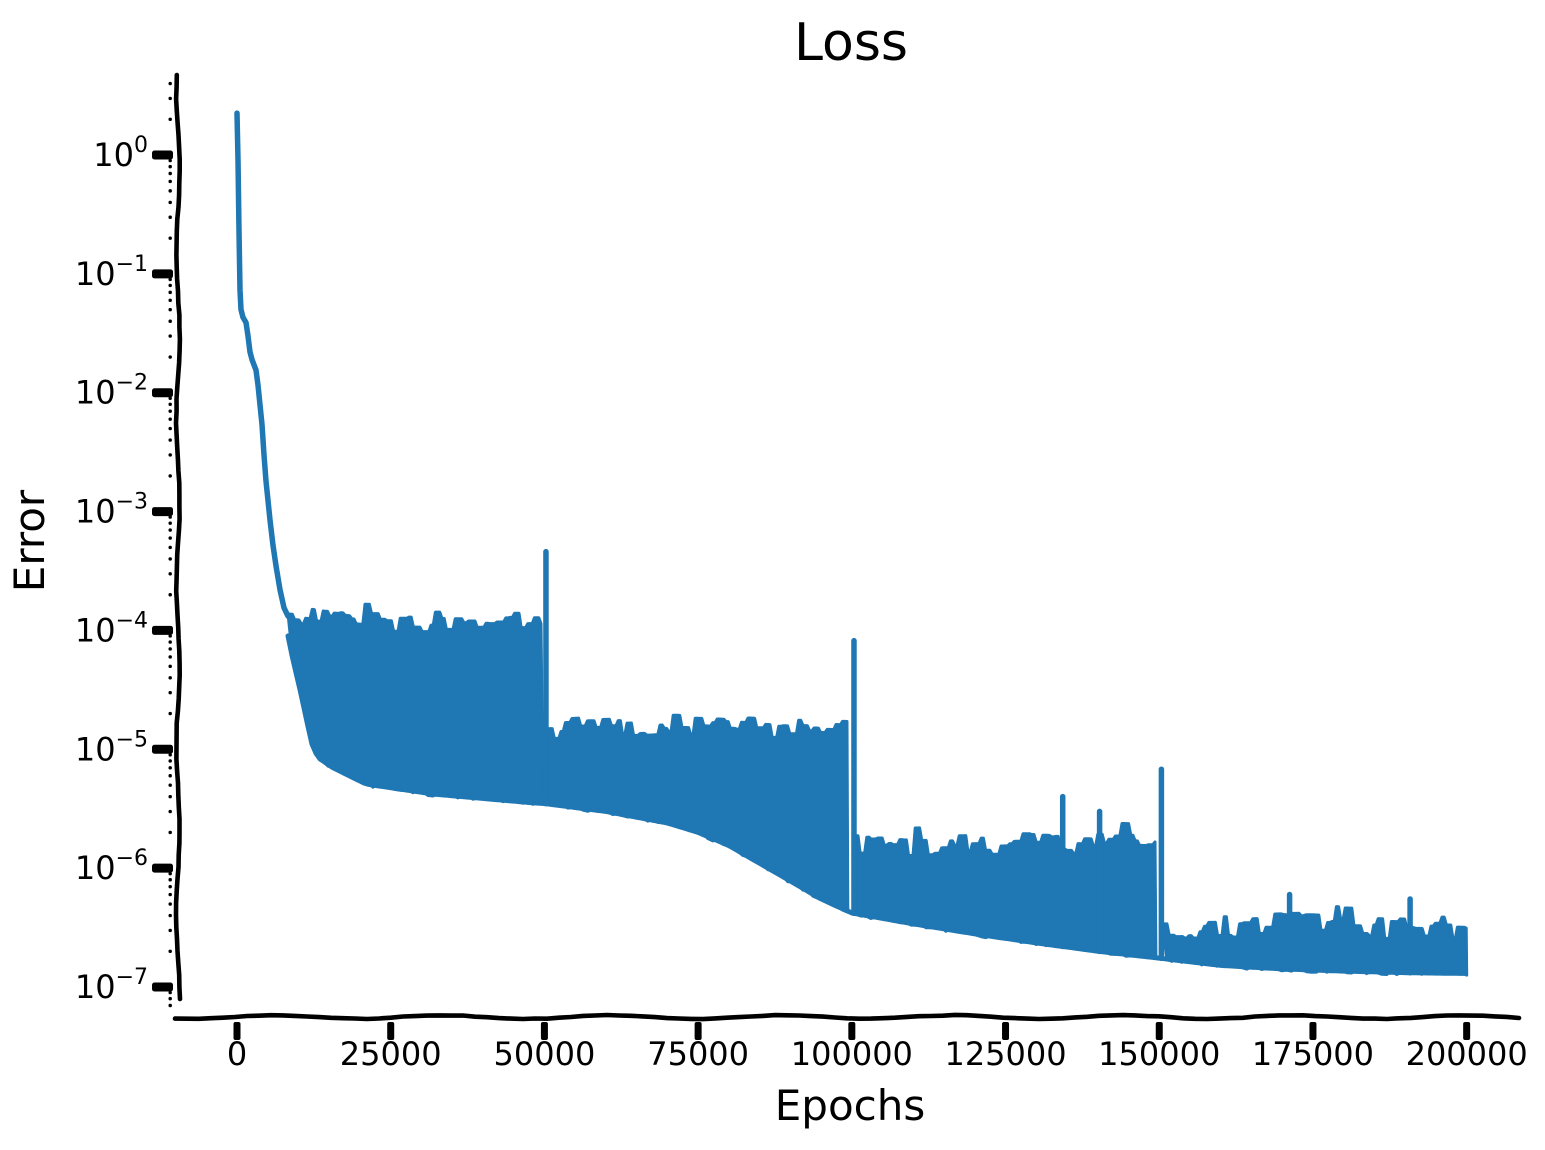 The height and width of the screenshot is (1150, 1545). What do you see at coordinates (1313, 1054) in the screenshot?
I see `x-tick-label: 175000` at bounding box center [1313, 1054].